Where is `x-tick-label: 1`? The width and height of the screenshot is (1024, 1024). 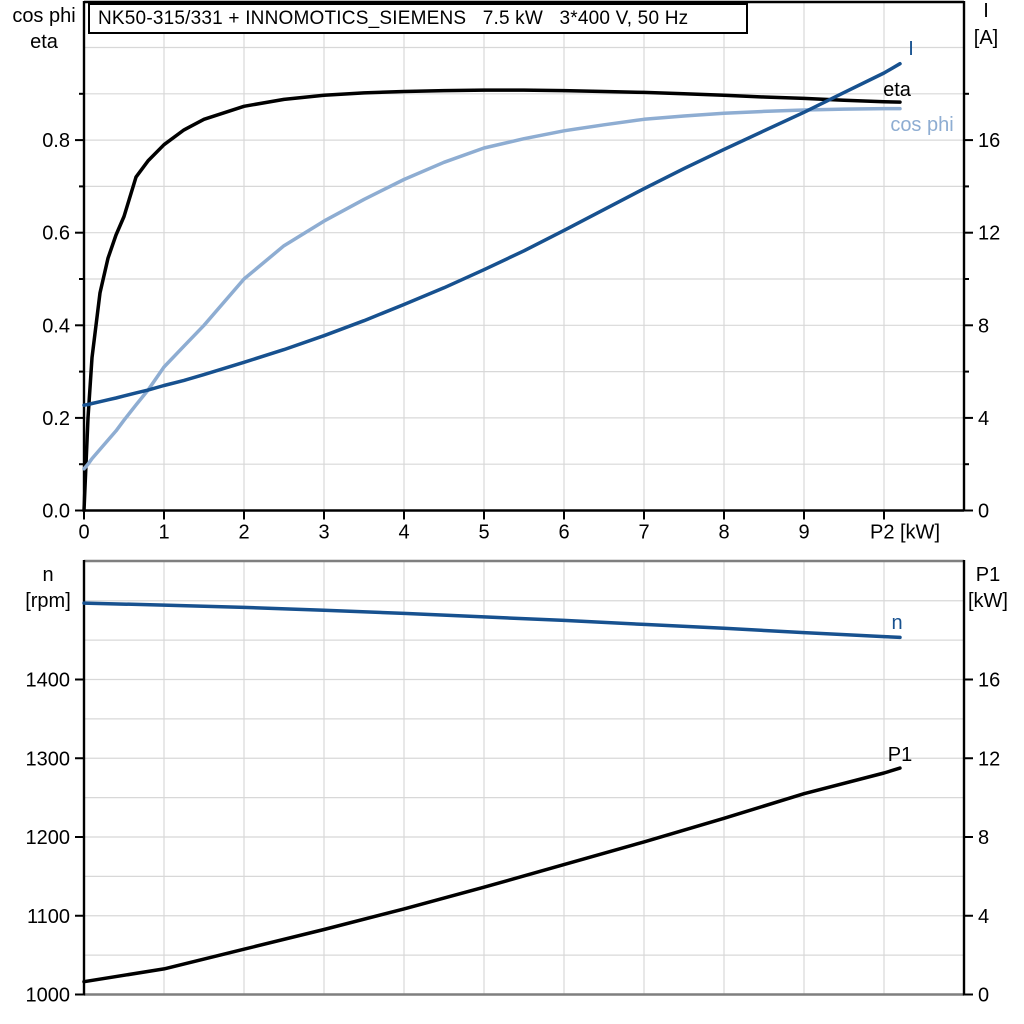
x-tick-label: 1 is located at coordinates (163, 533).